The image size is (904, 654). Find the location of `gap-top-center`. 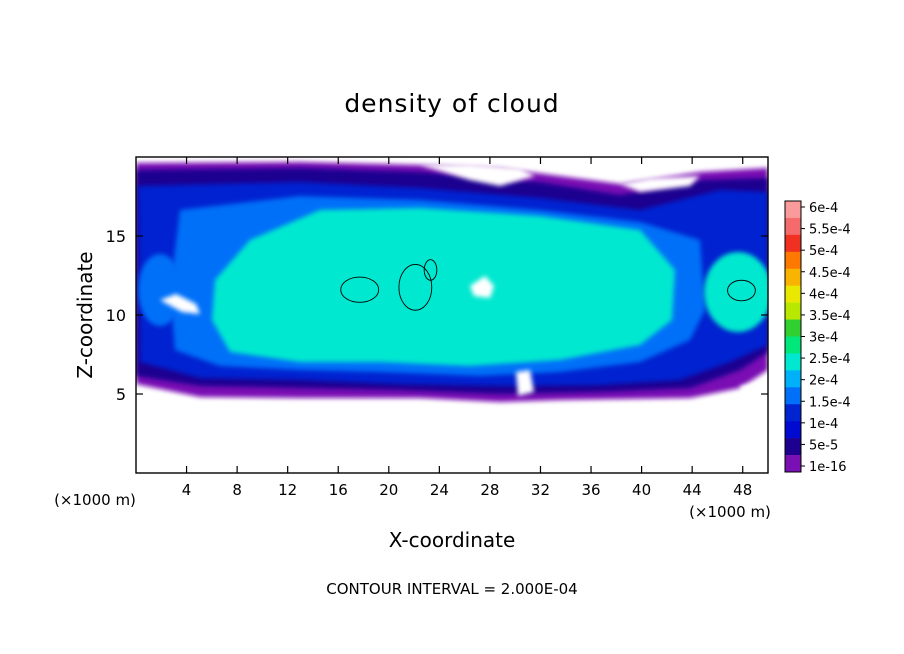

gap-top-center is located at coordinates (477, 175).